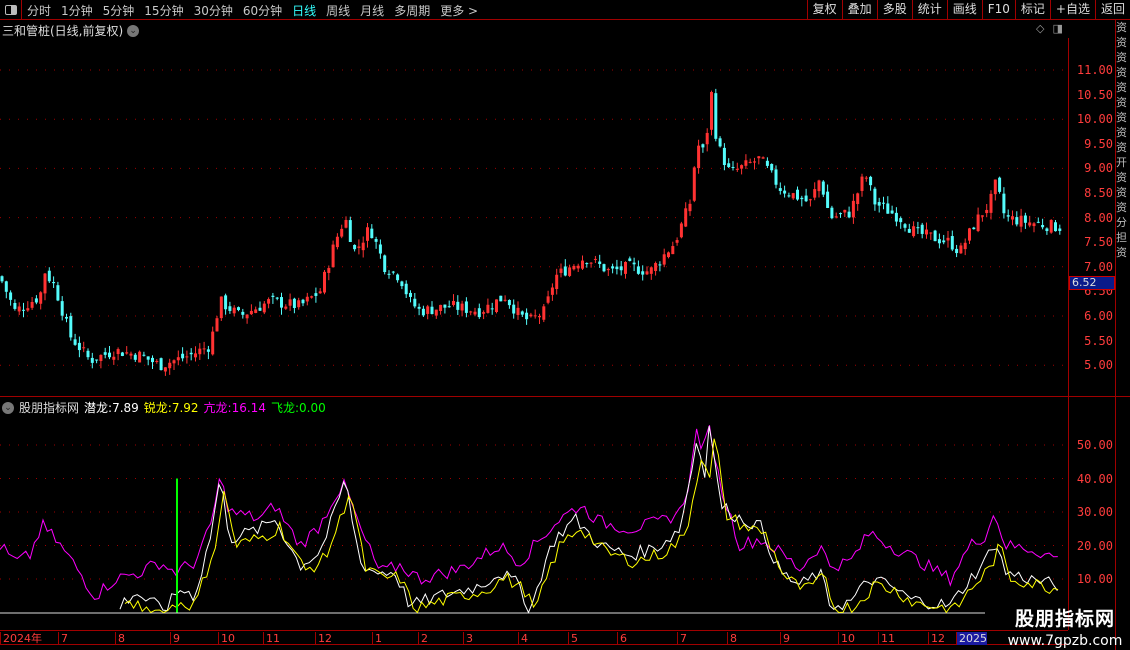 Image resolution: width=1130 pixels, height=650 pixels. What do you see at coordinates (1040, 28) in the screenshot?
I see `diamond-icon: ◇` at bounding box center [1040, 28].